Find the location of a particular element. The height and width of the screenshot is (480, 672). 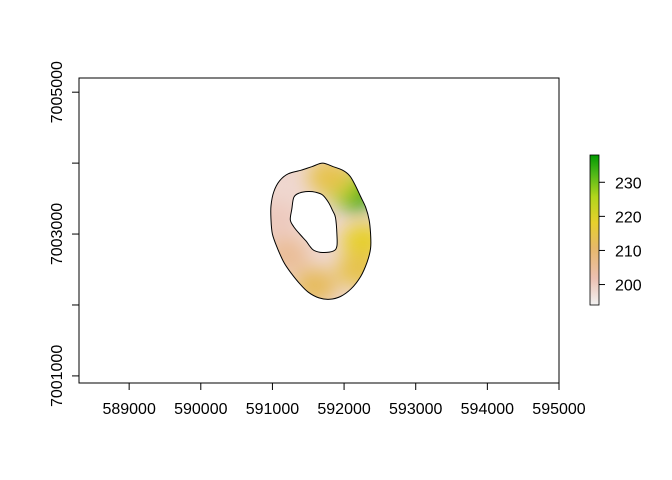

legend-tick-label: 230 is located at coordinates (628, 183).